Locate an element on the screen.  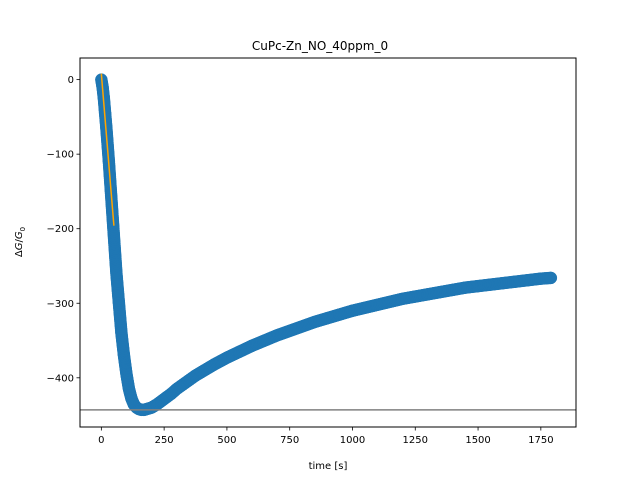
x-tick-label: 250 is located at coordinates (164, 440).